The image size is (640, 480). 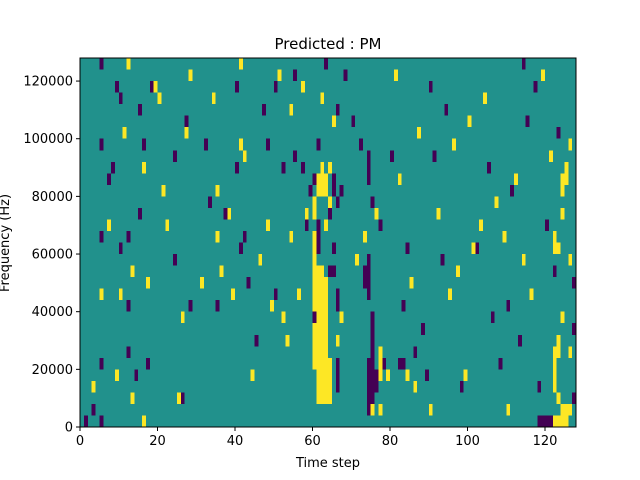 What do you see at coordinates (69, 428) in the screenshot?
I see `y-tick-label: 0` at bounding box center [69, 428].